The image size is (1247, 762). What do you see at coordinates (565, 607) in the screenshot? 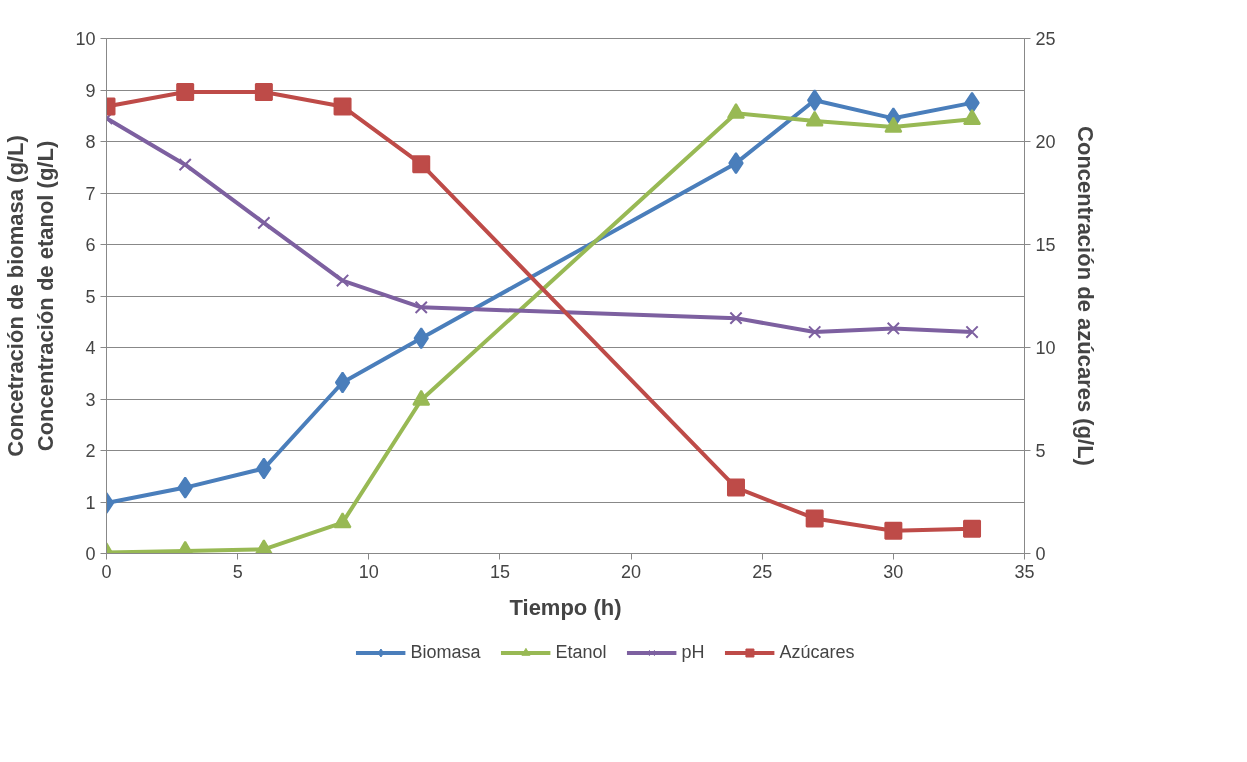
I see `x-axis-title: Tiempo (h)` at bounding box center [565, 607].